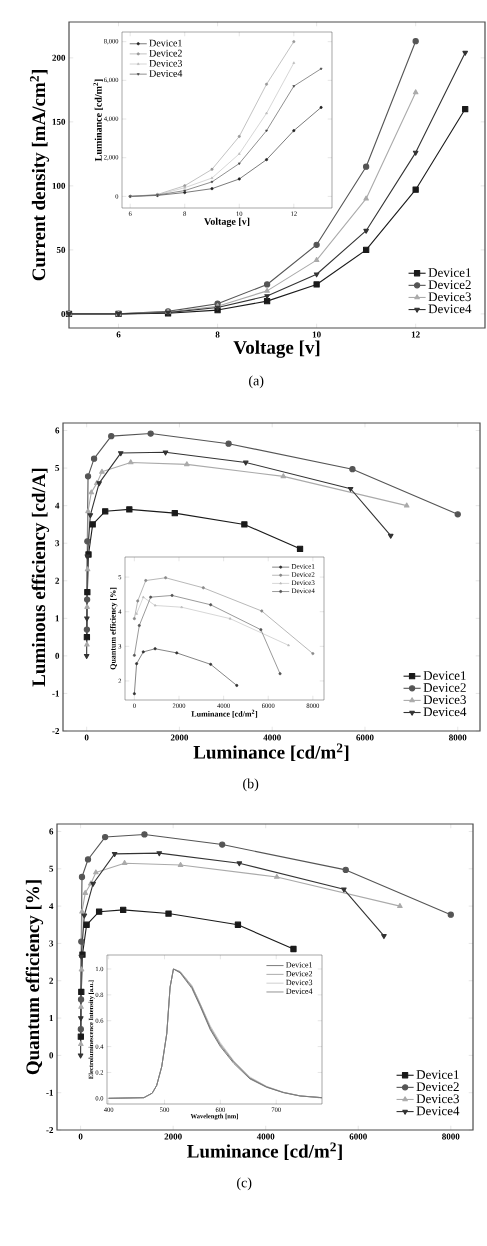 The width and height of the screenshot is (487, 1246). Describe the element at coordinates (256, 382) in the screenshot. I see `text: (a)` at that location.